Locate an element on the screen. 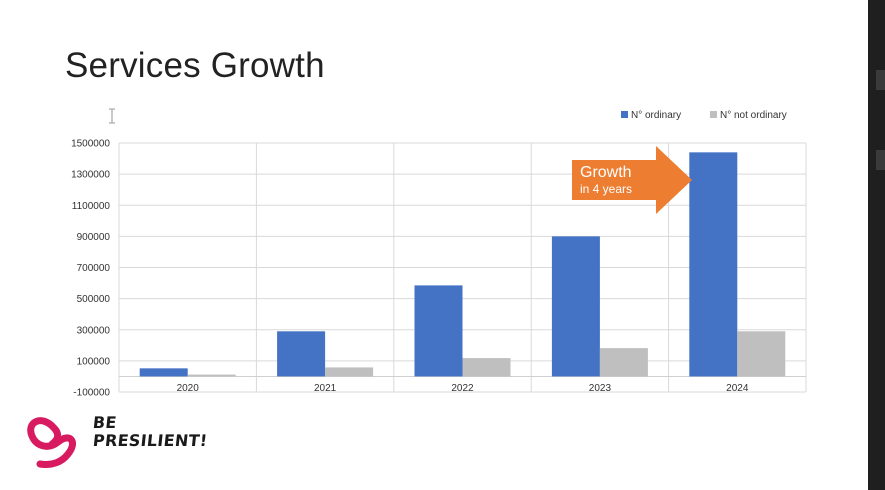 Image resolution: width=885 pixels, height=490 pixels. bar-ordinary-2023 is located at coordinates (575, 306).